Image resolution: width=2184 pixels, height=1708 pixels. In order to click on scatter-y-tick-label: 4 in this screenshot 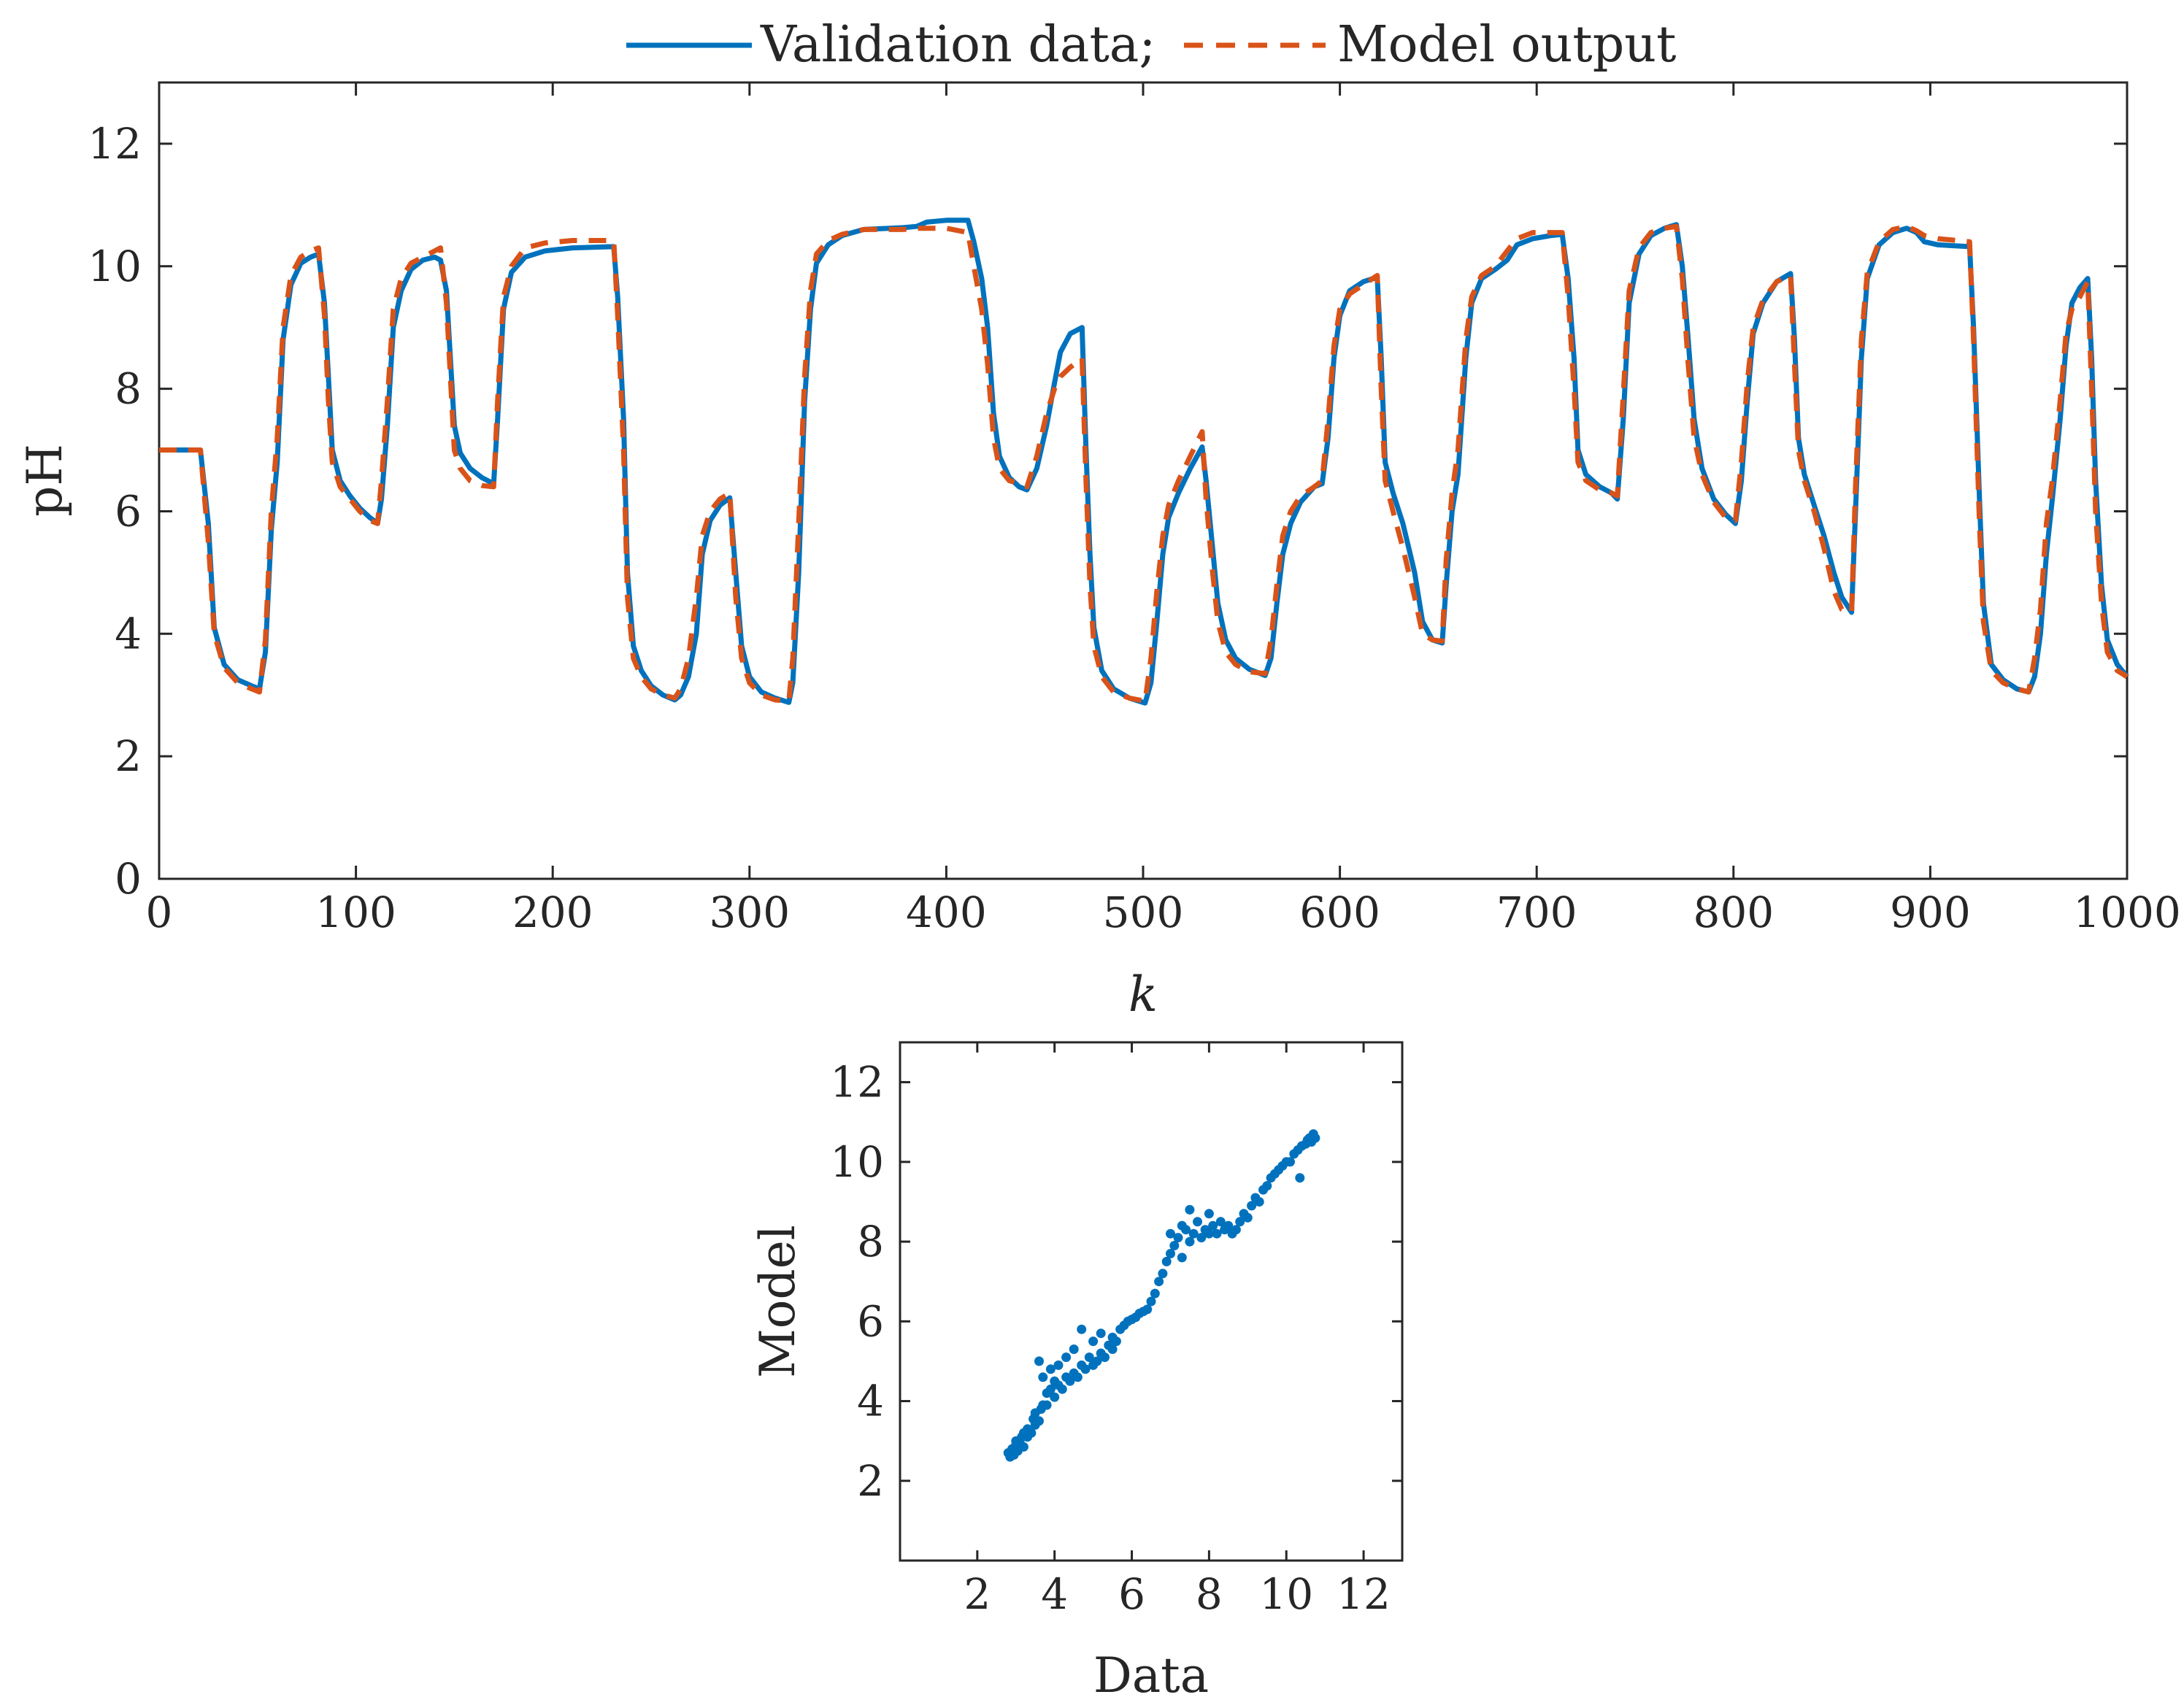, I will do `click(870, 1401)`.